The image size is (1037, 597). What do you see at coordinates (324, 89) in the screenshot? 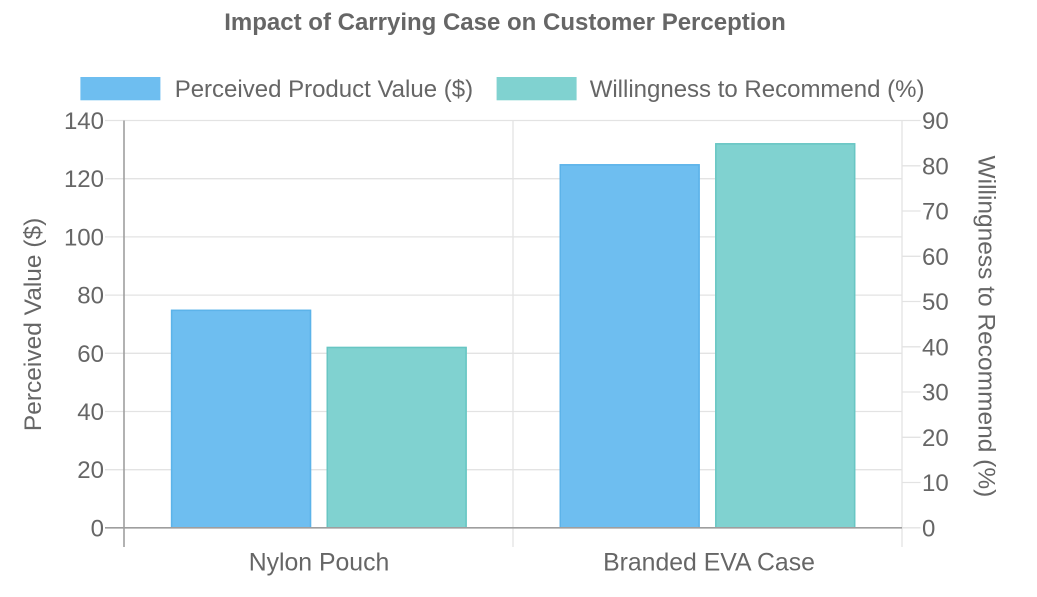
I see `svg-text: Perceived Product Value ($)` at bounding box center [324, 89].